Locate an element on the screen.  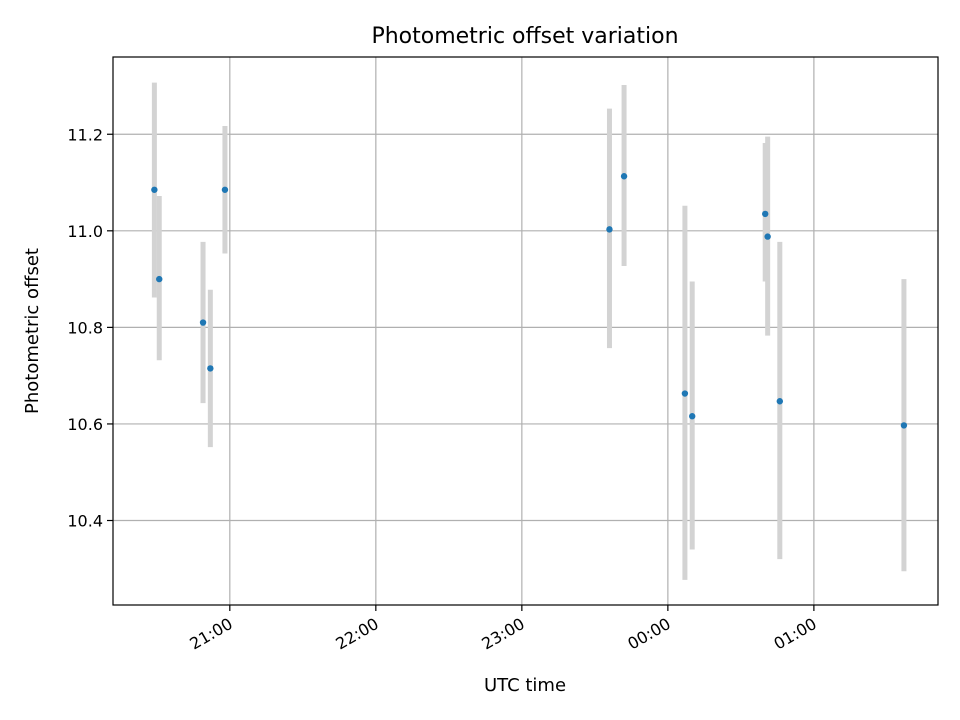
y-tick-label: 11.2 is located at coordinates (85, 134).